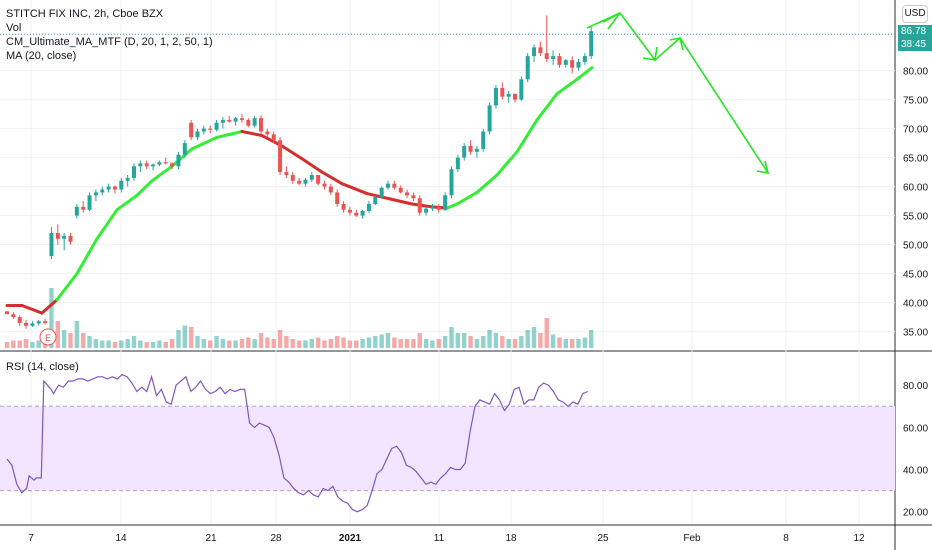  I want to click on earnings-label: E, so click(48, 338).